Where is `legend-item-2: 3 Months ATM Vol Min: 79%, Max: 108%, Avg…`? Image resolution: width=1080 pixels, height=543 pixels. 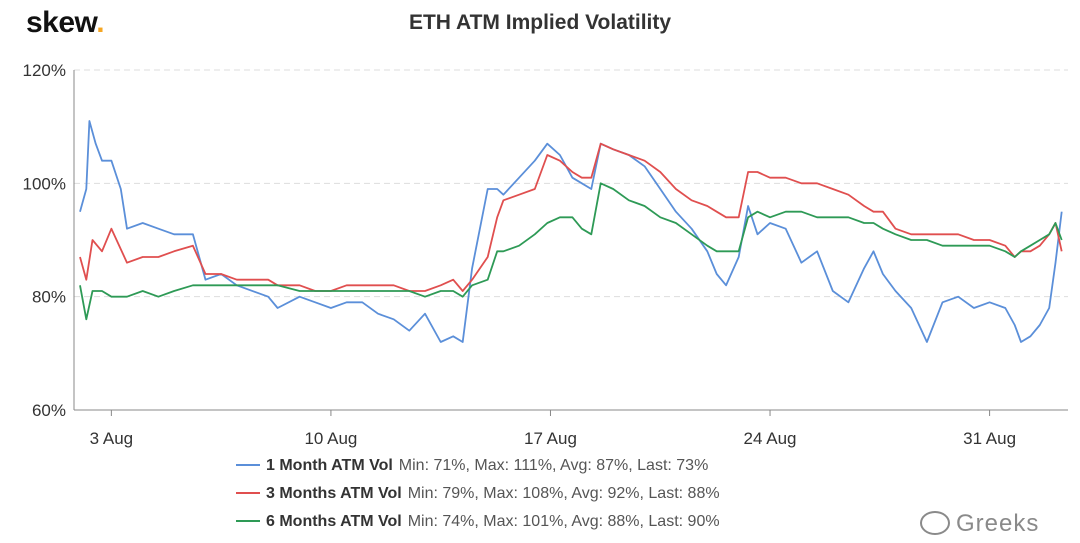
legend-item-2: 3 Months ATM Vol Min: 79%, Max: 108%, Avg… is located at coordinates (478, 493).